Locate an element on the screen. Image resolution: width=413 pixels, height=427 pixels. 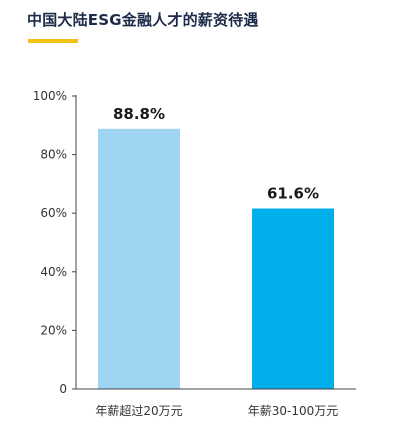
y-axis: 0 20% 40% 60% 80% 100% is located at coordinates (55, 242).